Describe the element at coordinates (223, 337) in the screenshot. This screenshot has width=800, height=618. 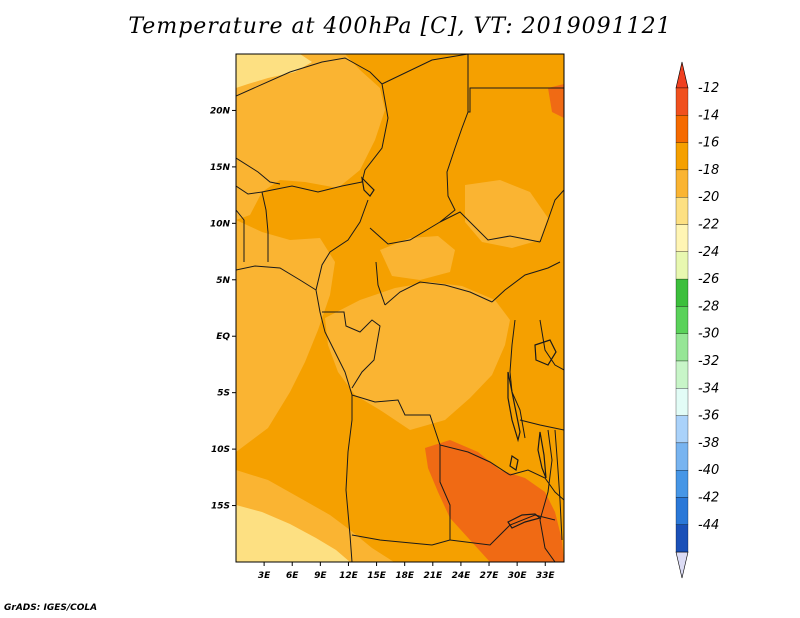
I see `lat-tick-label: EQ` at that location.